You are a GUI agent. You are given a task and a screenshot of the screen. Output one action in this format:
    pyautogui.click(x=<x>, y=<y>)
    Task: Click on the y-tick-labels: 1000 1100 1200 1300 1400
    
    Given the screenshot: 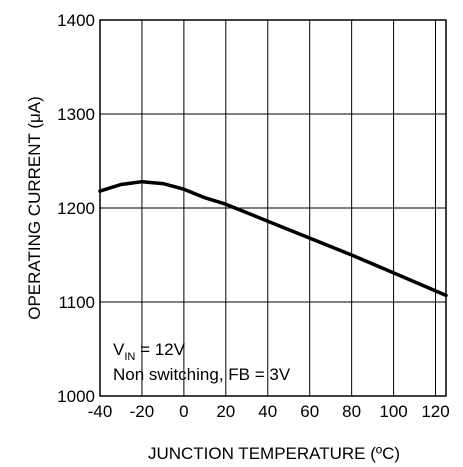 What is the action you would take?
    pyautogui.click(x=76, y=208)
    